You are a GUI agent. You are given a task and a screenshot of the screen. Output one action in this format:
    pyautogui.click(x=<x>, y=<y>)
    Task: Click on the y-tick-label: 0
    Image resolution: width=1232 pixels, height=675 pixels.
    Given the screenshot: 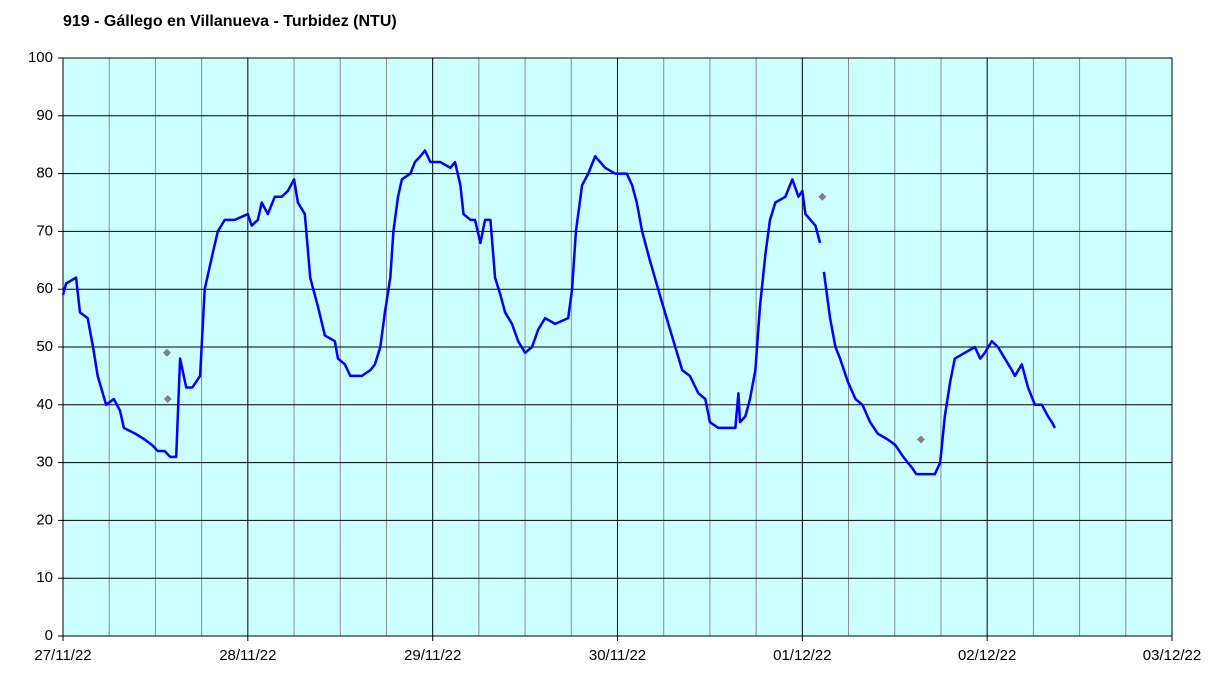 What is the action you would take?
    pyautogui.click(x=49, y=635)
    